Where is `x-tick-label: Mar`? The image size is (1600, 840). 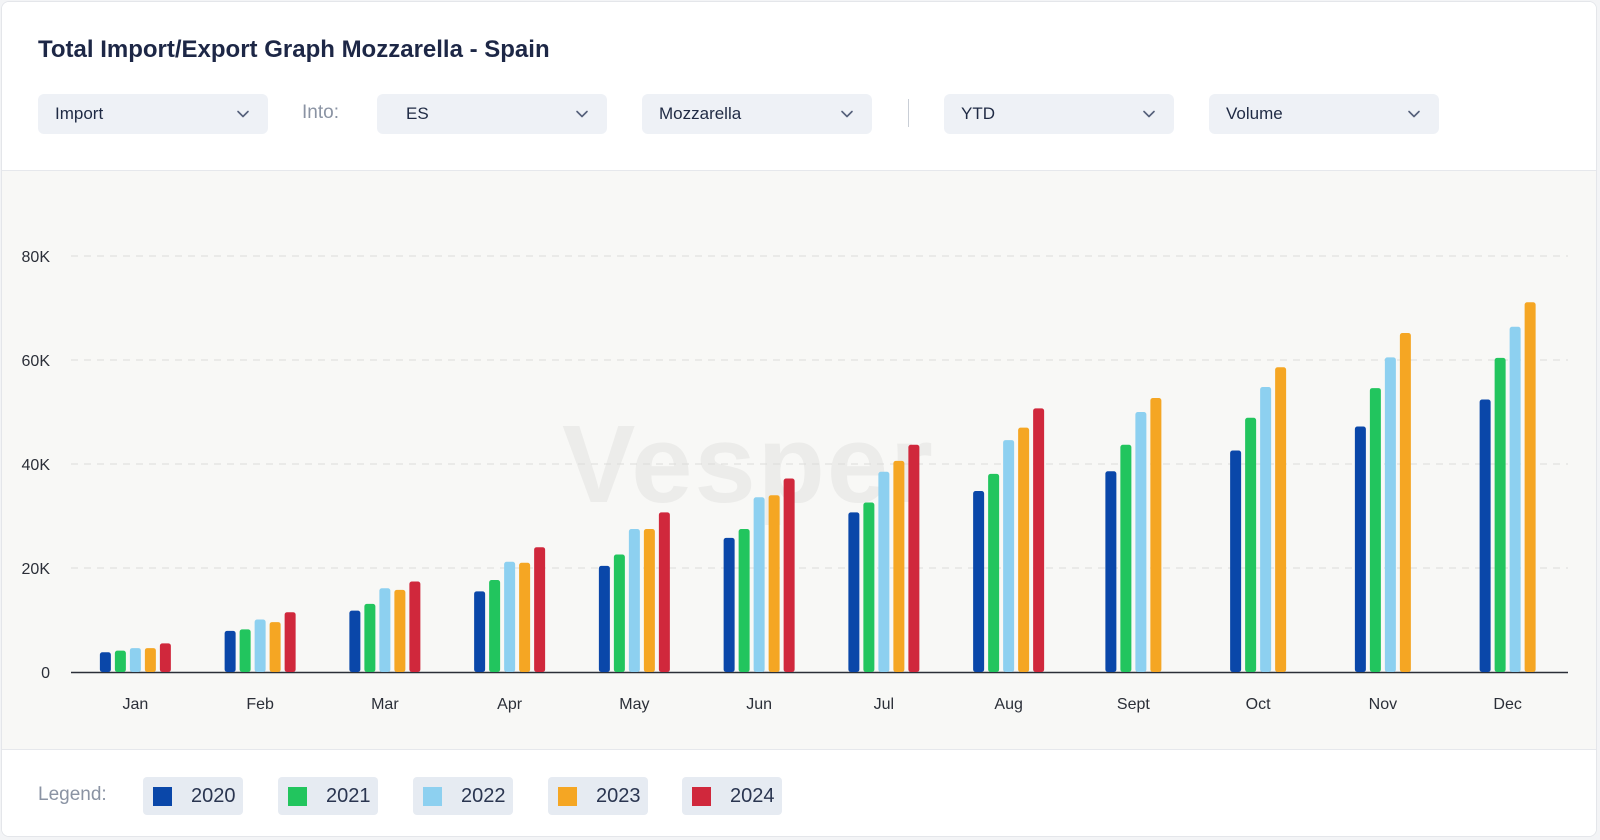 x-tick-label: Mar is located at coordinates (385, 704).